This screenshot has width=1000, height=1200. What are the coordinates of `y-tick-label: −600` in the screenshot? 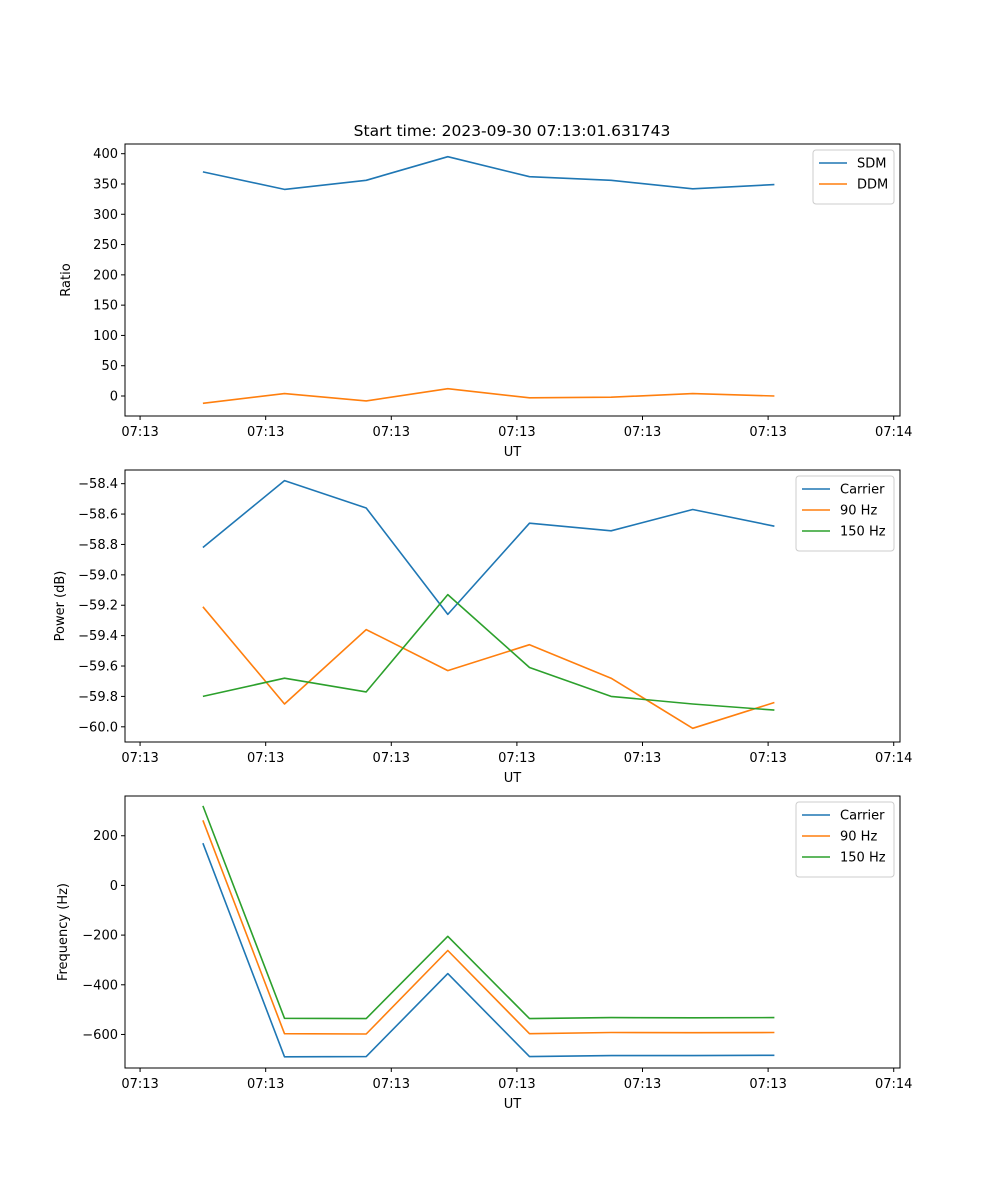 It's located at (100, 1035).